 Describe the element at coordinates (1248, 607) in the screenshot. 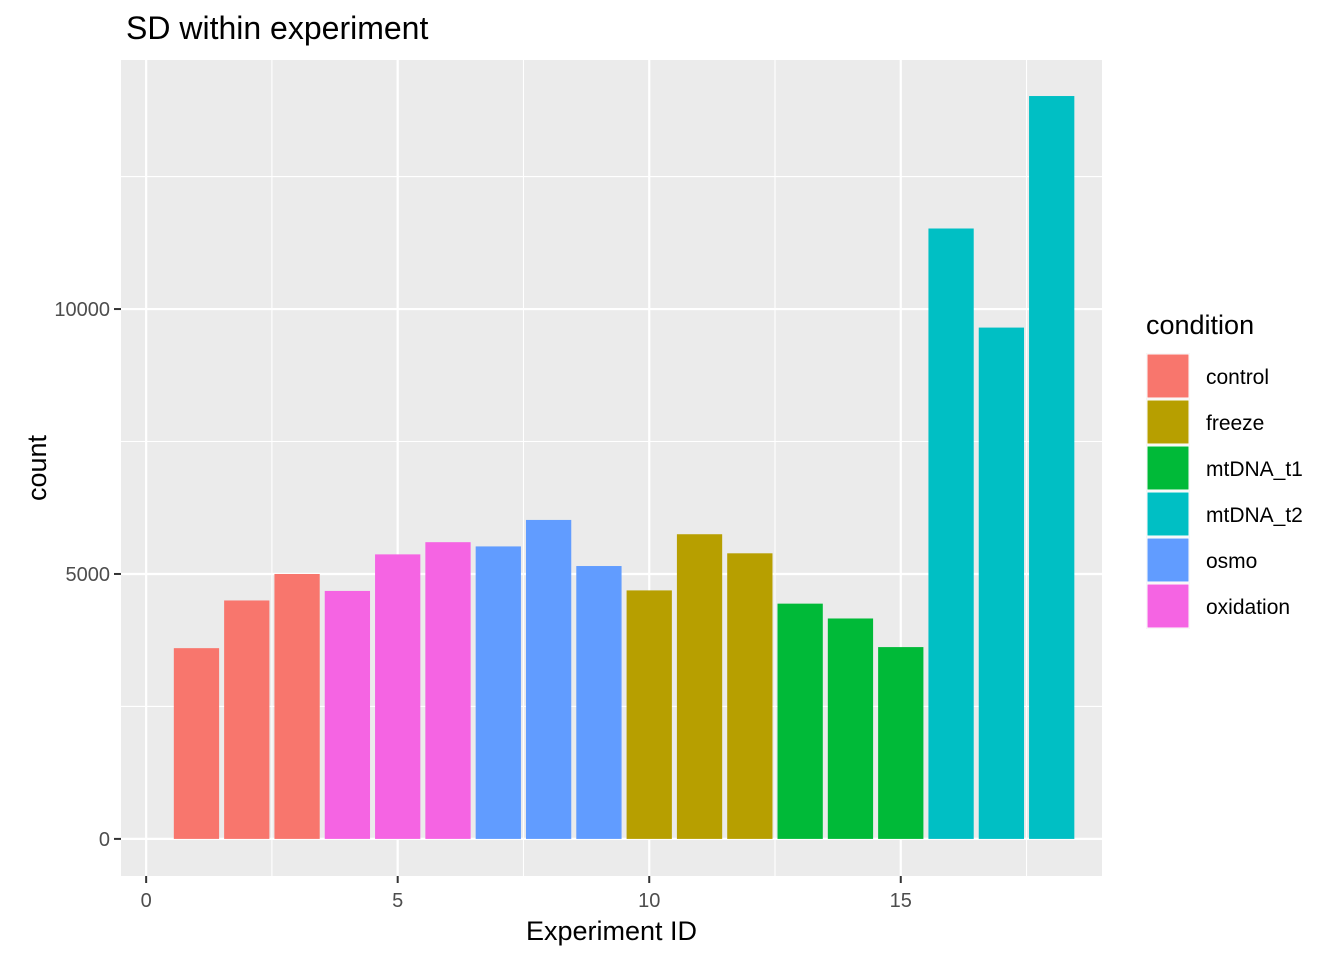

I see `legend-label-oxidation: oxidation` at that location.